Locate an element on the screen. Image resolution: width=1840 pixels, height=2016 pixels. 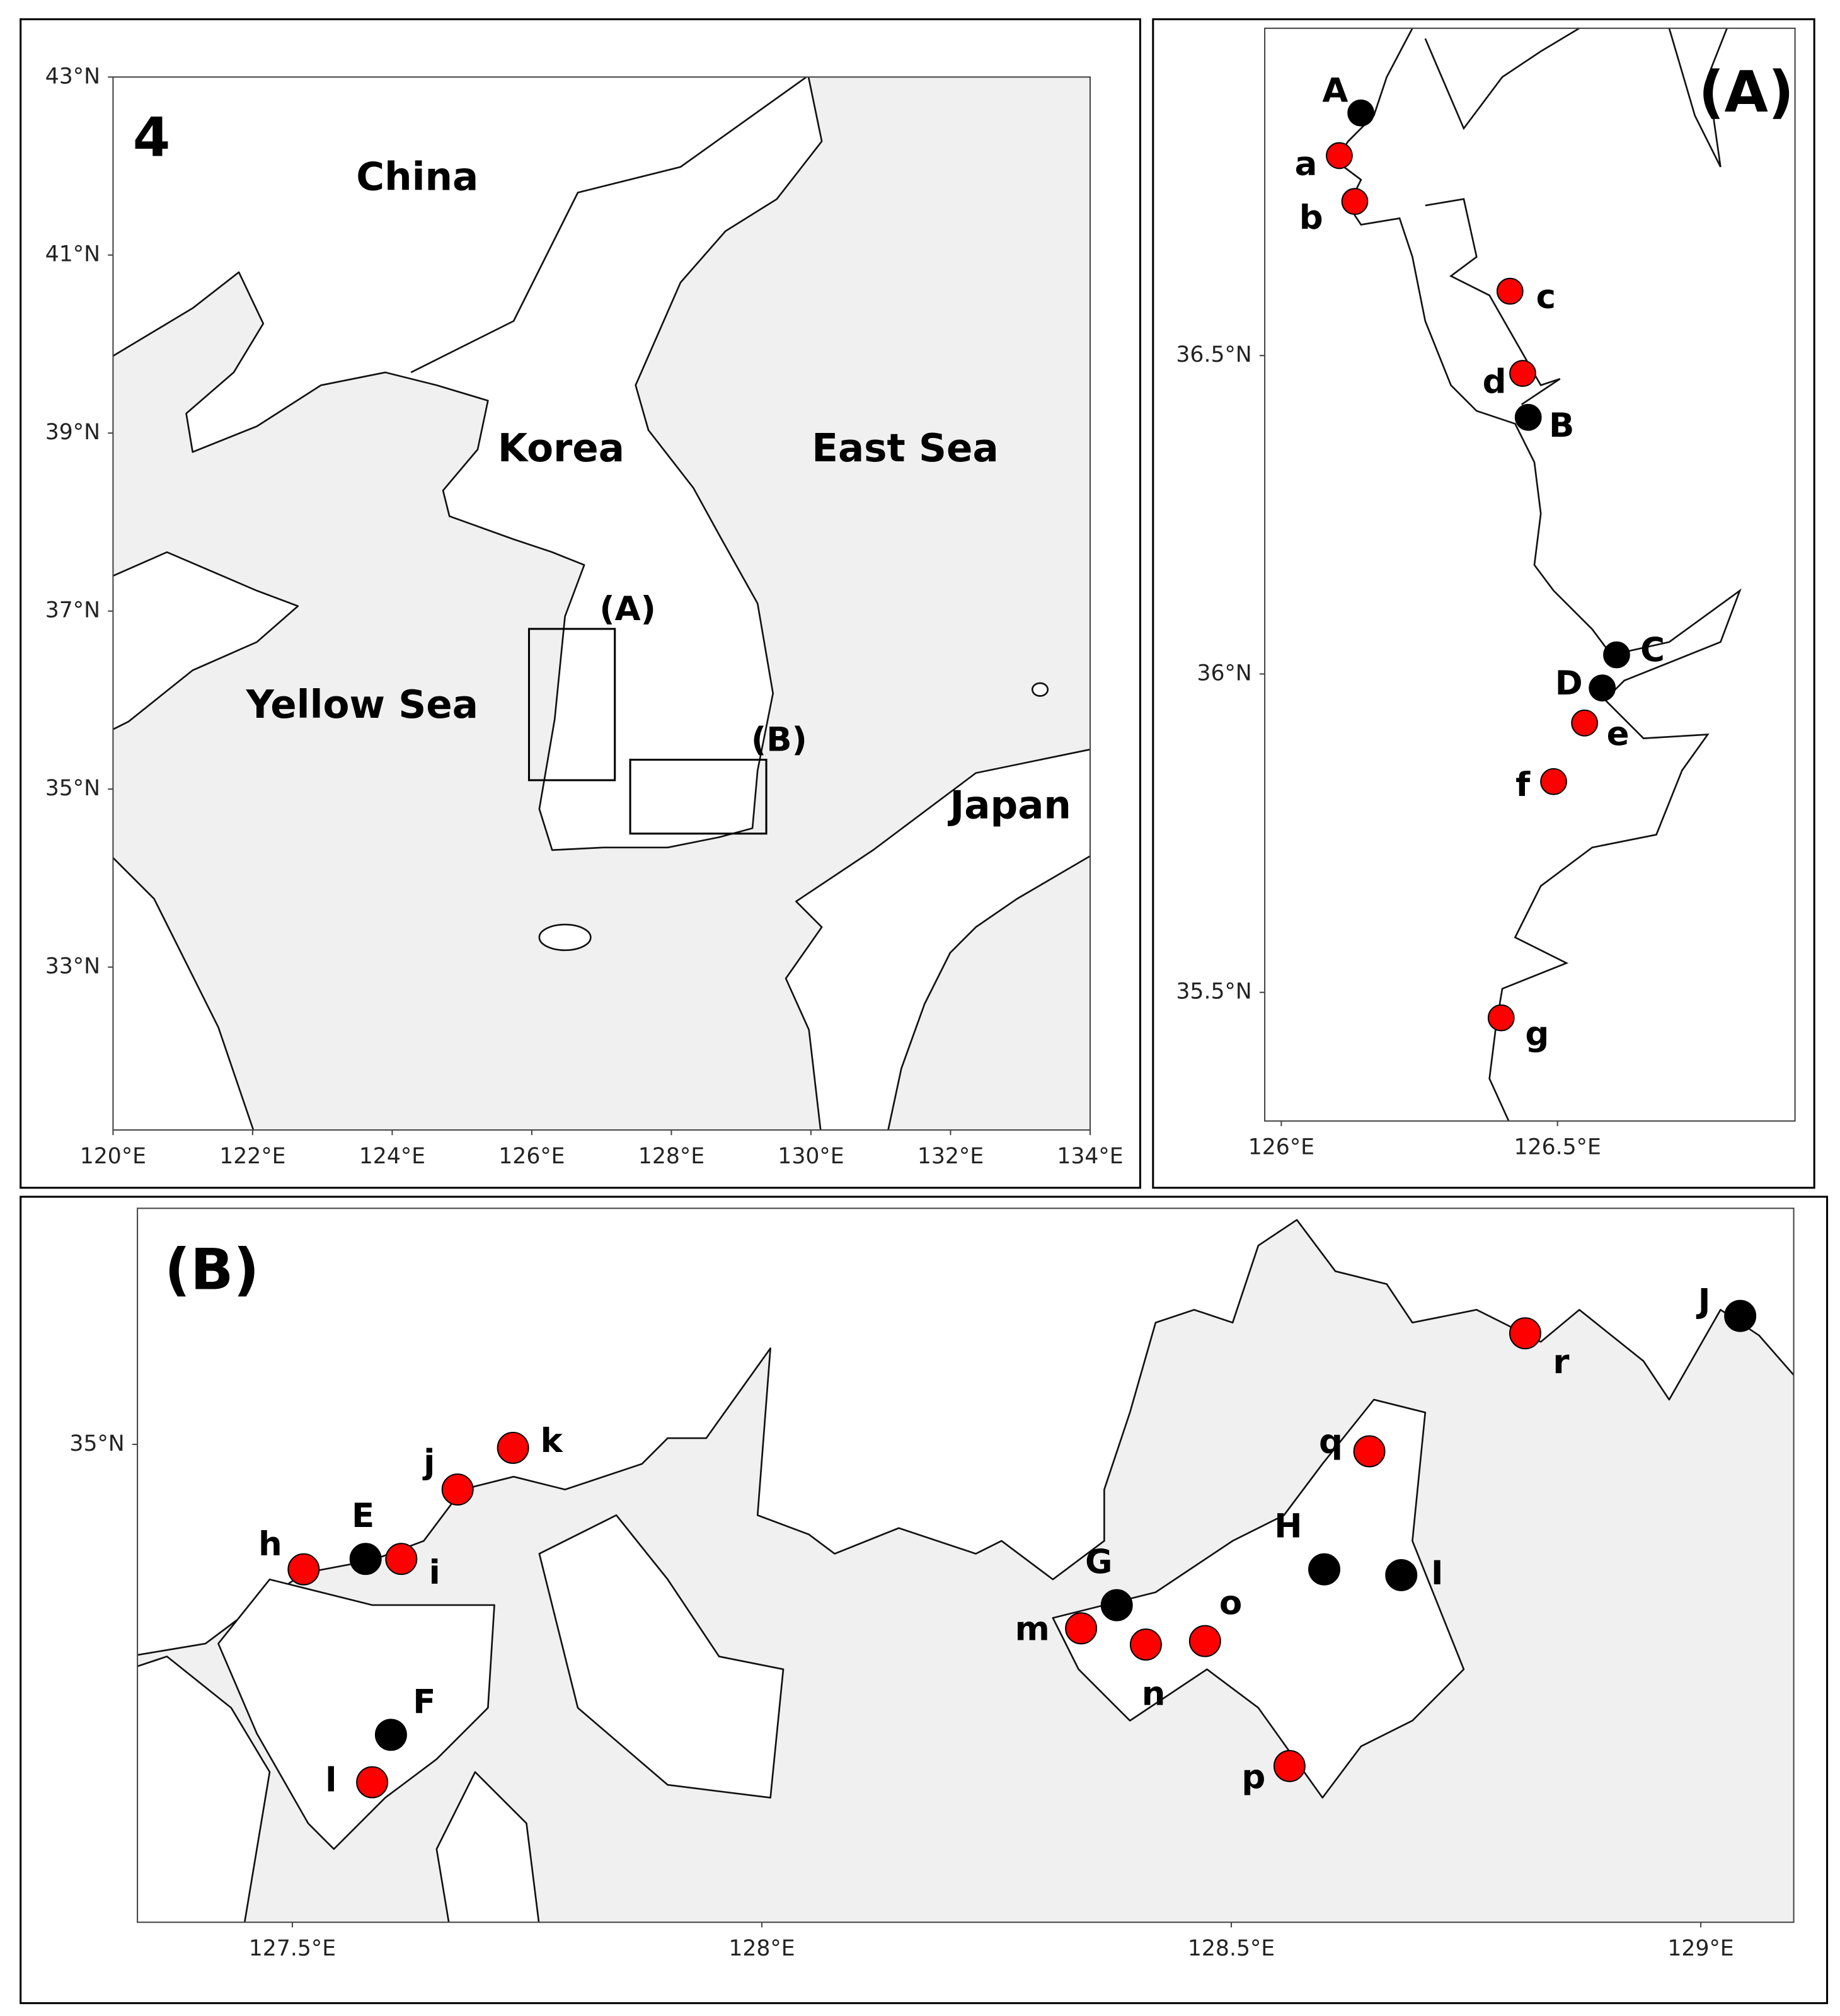
x-tick-label: 132°E is located at coordinates (950, 1156).